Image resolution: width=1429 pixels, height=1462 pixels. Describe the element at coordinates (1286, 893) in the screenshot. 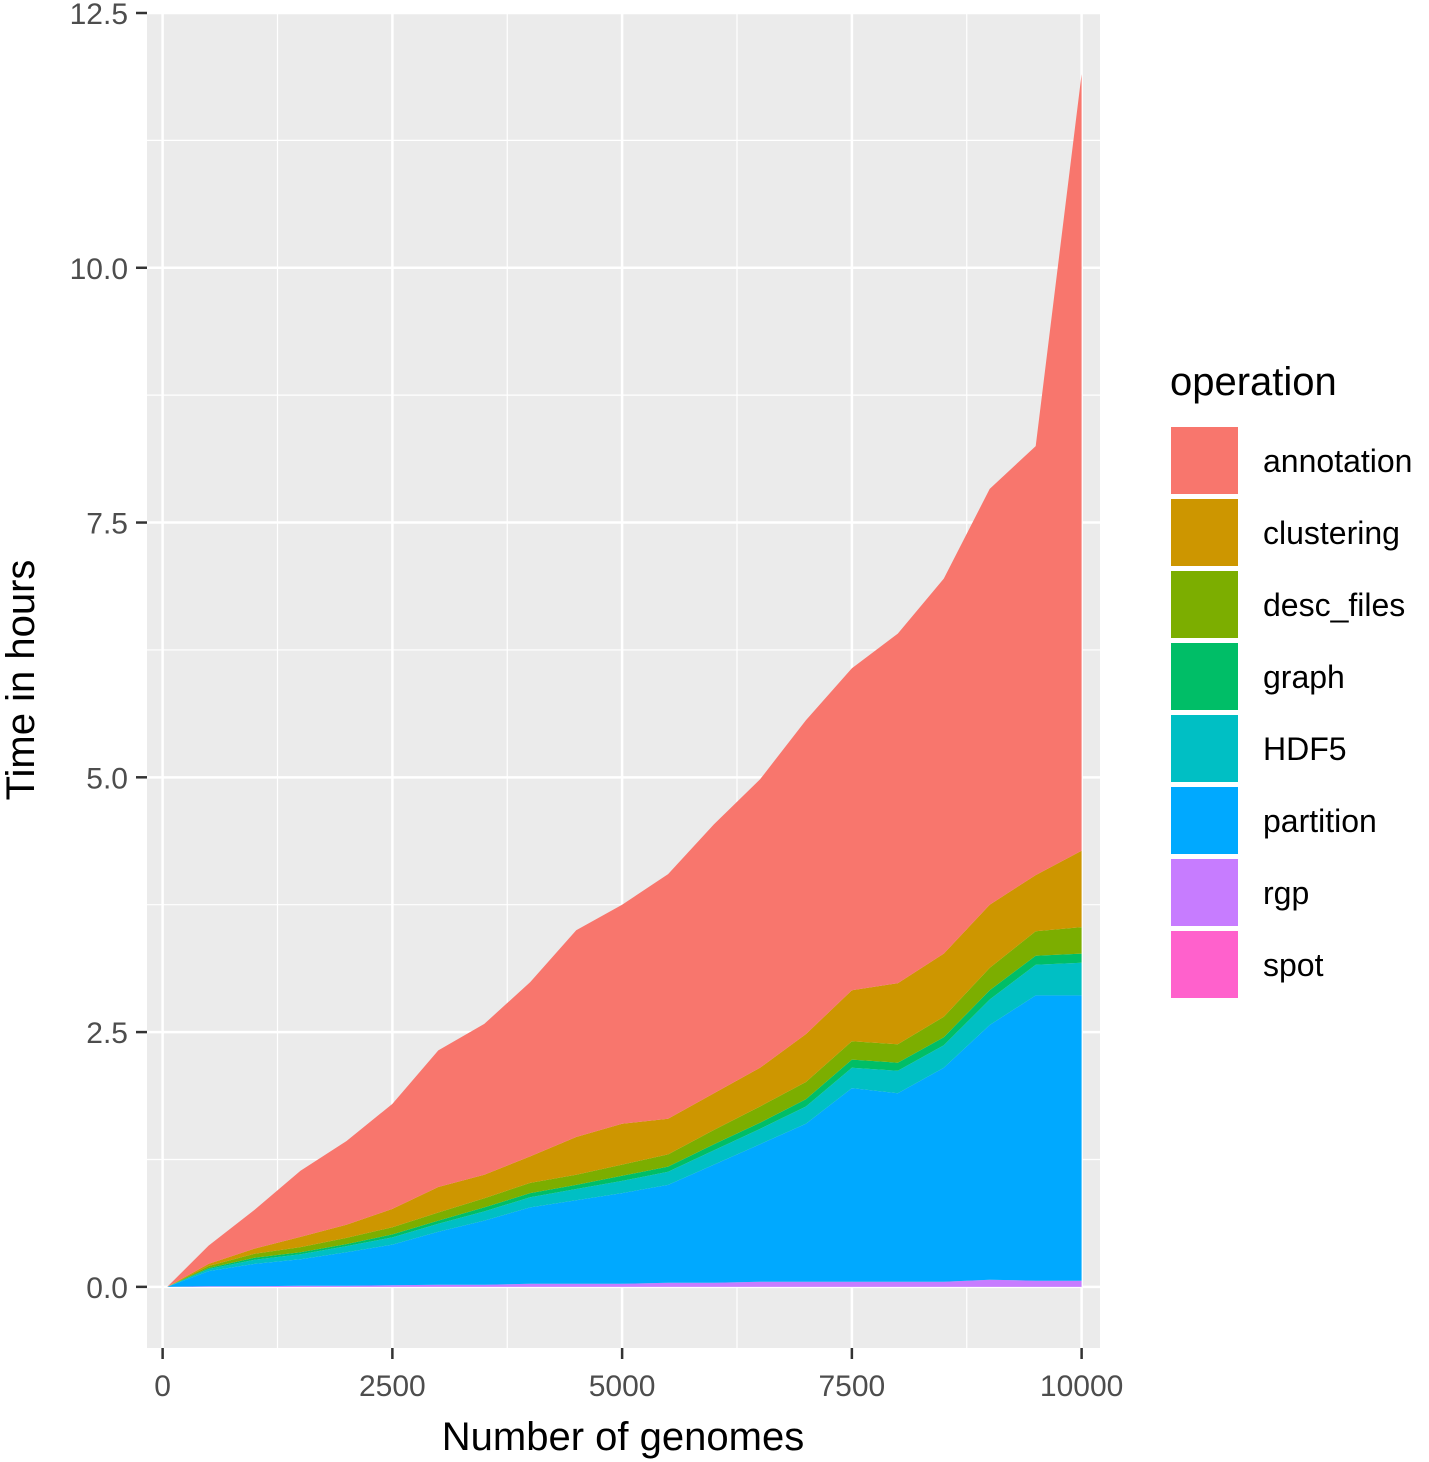

I see `legend-label: rgp` at that location.